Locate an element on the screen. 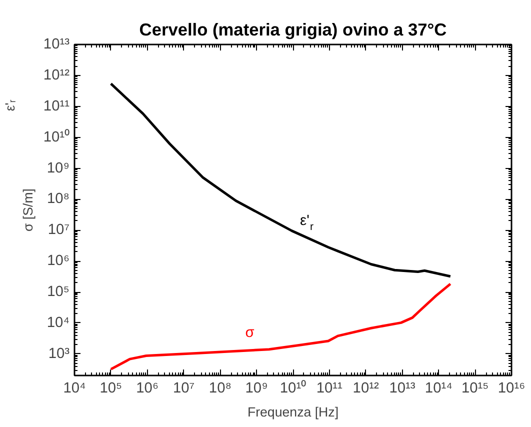  y-tick-label: 10⁴ is located at coordinates (58, 322).